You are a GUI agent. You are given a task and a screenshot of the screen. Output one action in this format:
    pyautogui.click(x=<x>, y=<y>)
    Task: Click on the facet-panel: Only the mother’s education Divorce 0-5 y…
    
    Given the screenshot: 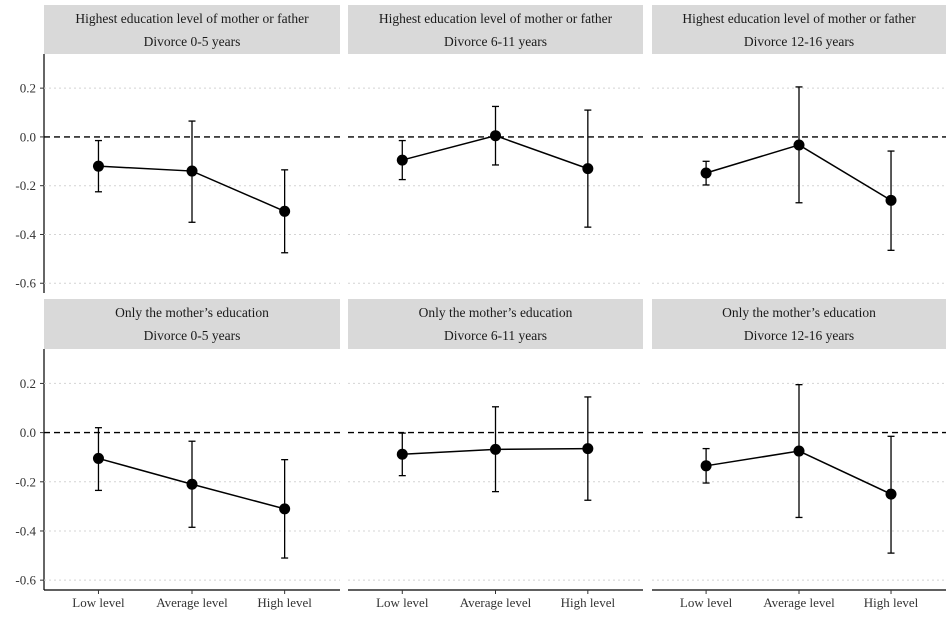 What is the action you would take?
    pyautogui.click(x=192, y=440)
    